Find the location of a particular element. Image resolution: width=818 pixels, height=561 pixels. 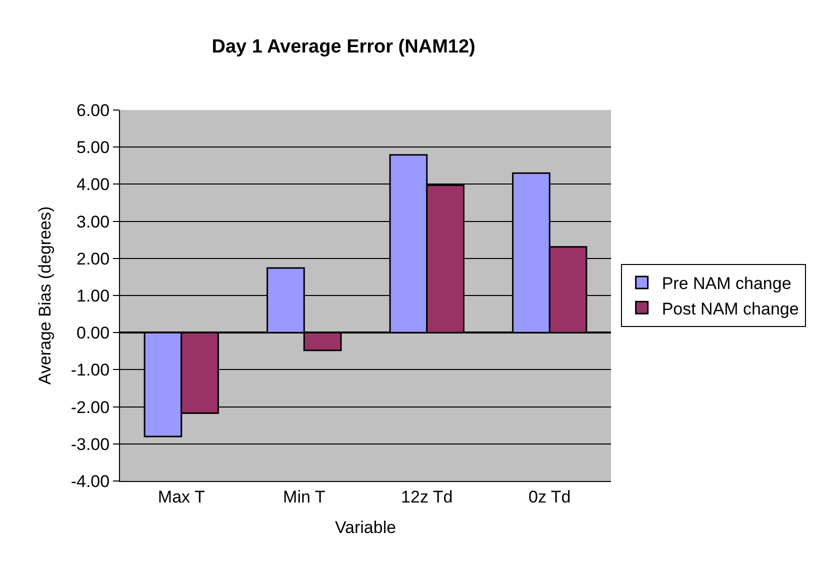

y-tick-label: 5.00 is located at coordinates (93, 148).